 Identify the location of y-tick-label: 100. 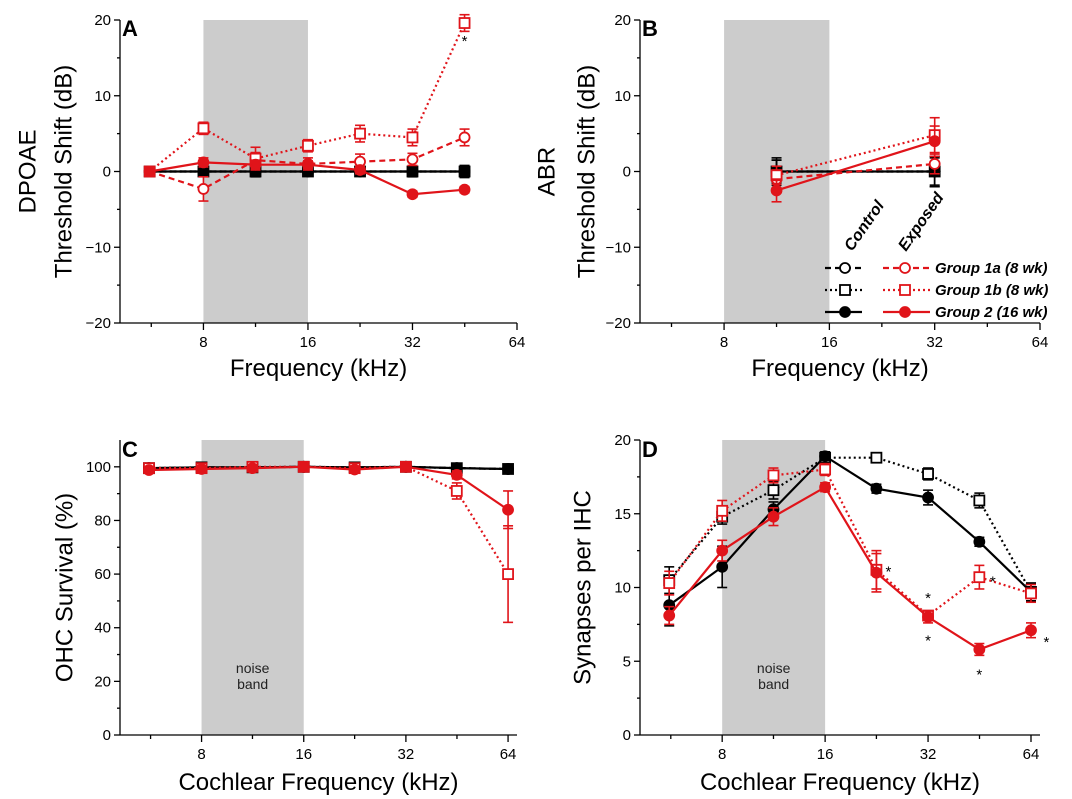
(98, 467).